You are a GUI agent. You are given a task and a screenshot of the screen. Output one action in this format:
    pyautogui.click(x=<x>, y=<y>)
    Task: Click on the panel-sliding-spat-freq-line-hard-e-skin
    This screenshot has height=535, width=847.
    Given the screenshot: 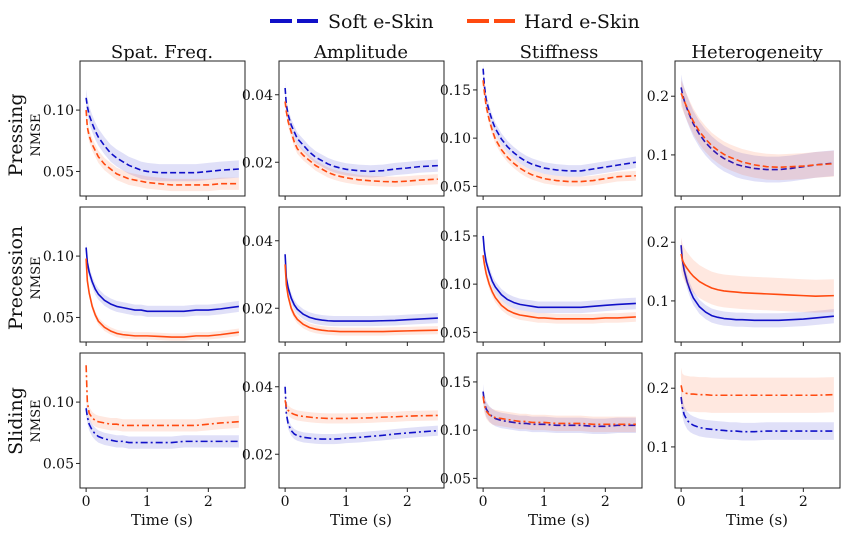 What is the action you would take?
    pyautogui.click(x=162, y=396)
    